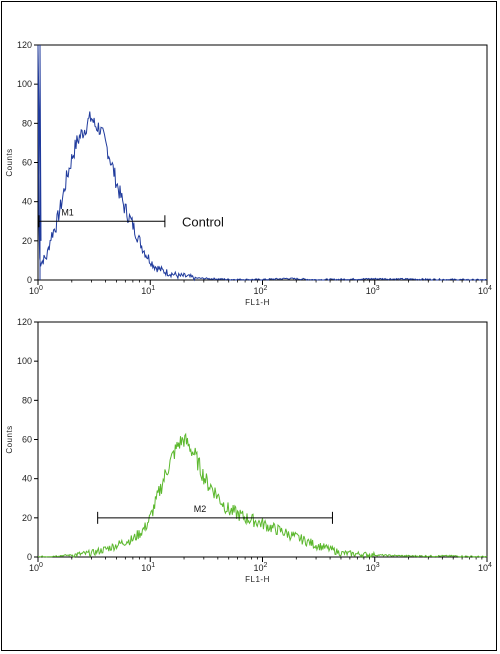 This screenshot has width=500, height=654. I want to click on gate-label: M2, so click(200, 509).